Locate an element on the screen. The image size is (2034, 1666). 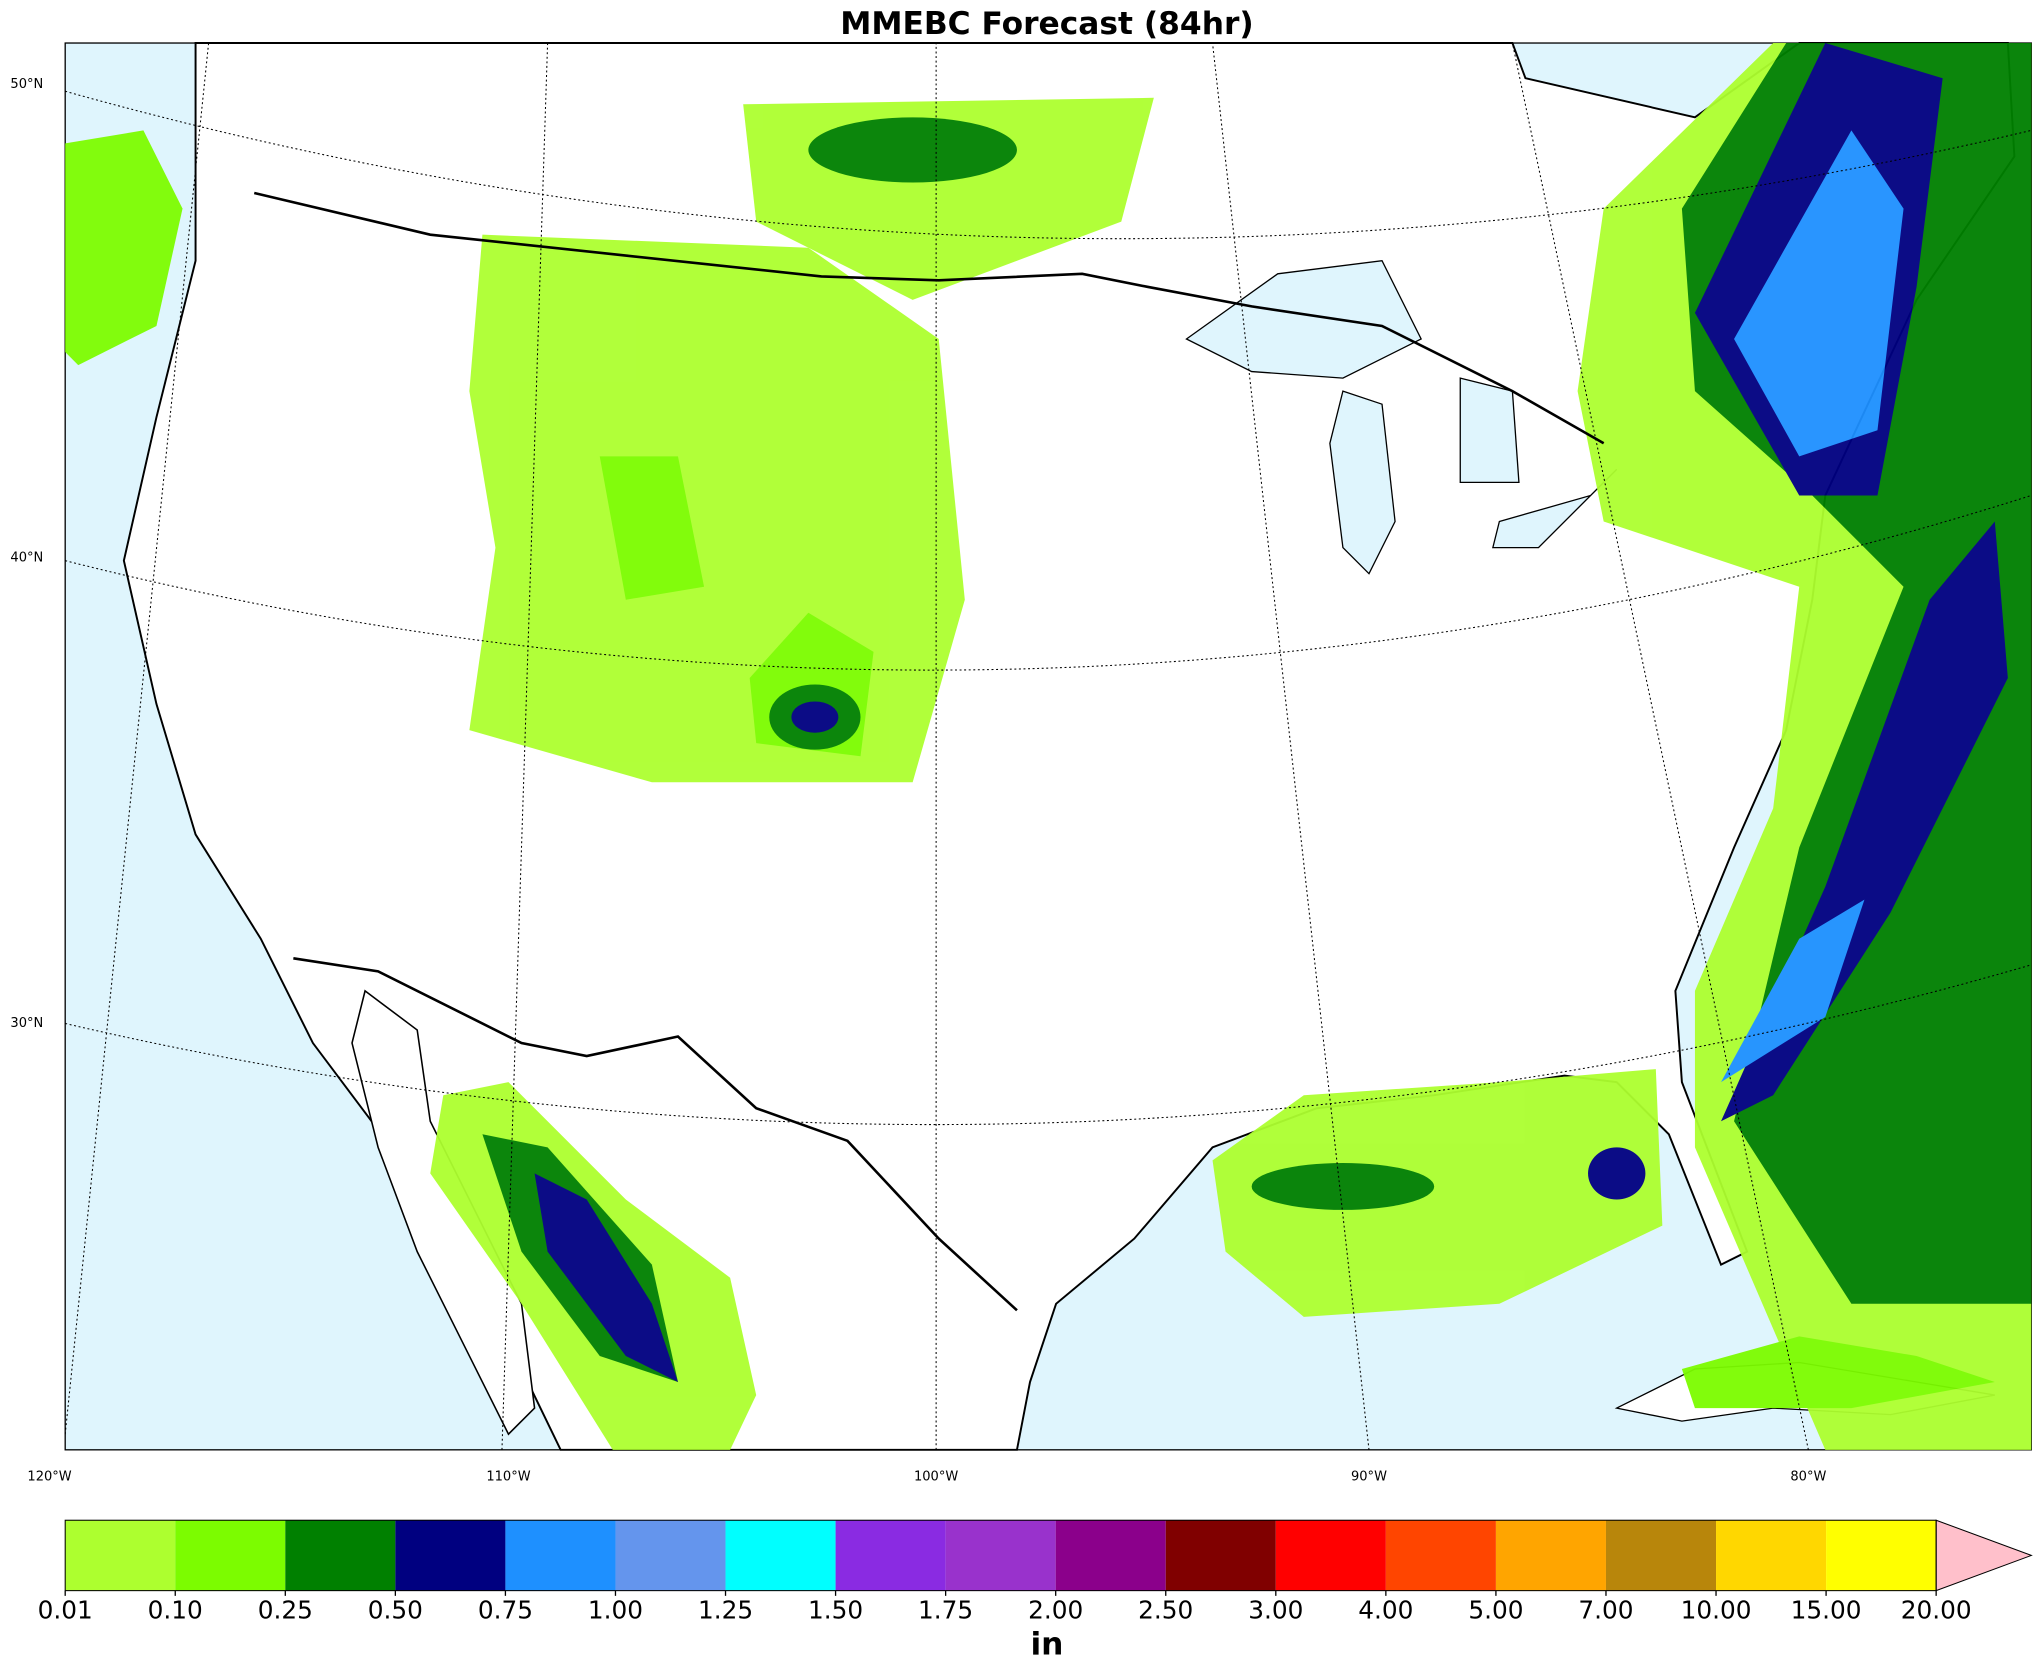
colorbar-tick-label: 3.00 is located at coordinates (1275, 1609).